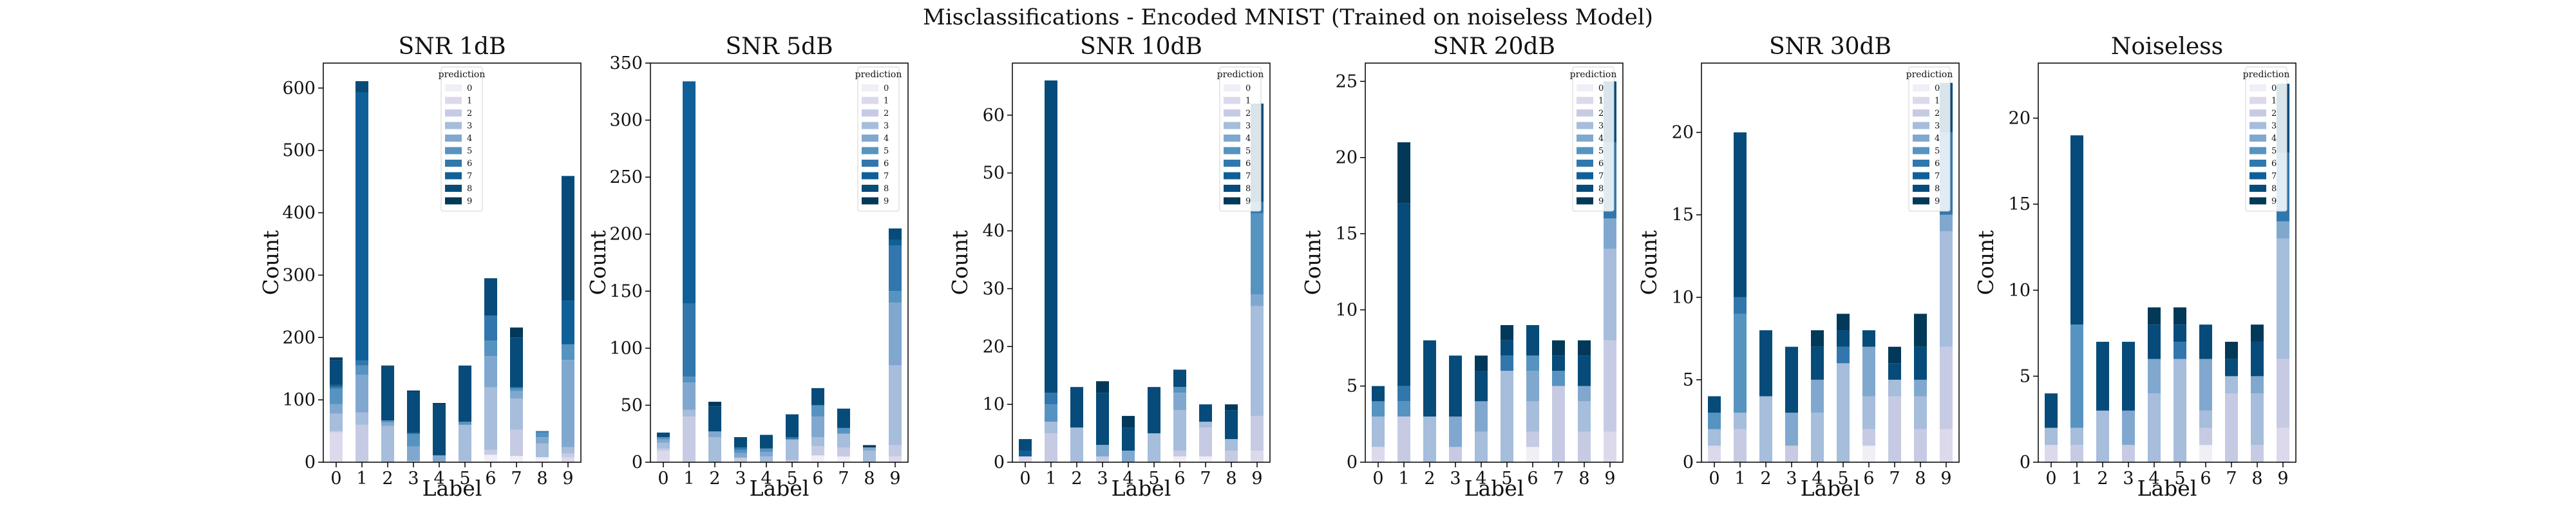  Describe the element at coordinates (1601, 126) in the screenshot. I see `legend-entry-3: 3` at that location.